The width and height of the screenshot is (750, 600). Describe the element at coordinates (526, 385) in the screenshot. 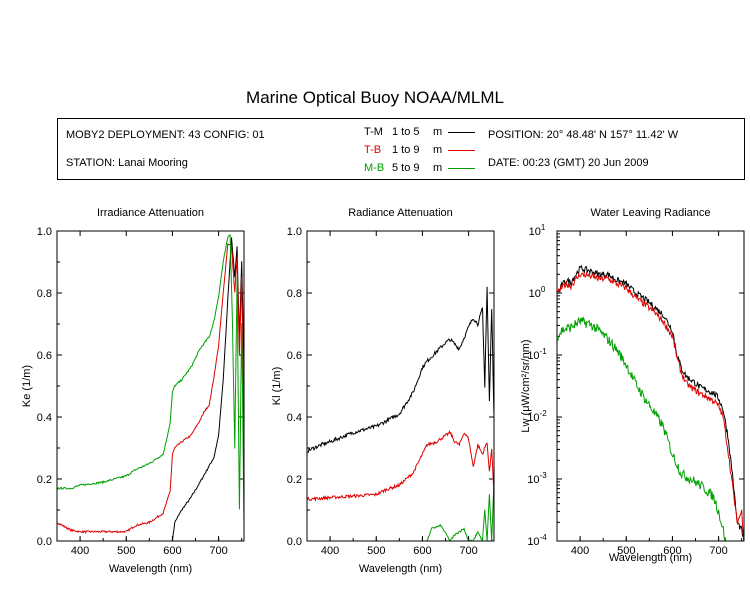

I see `y-axis-label: Lw (μW/cm²/sr/nm)` at that location.